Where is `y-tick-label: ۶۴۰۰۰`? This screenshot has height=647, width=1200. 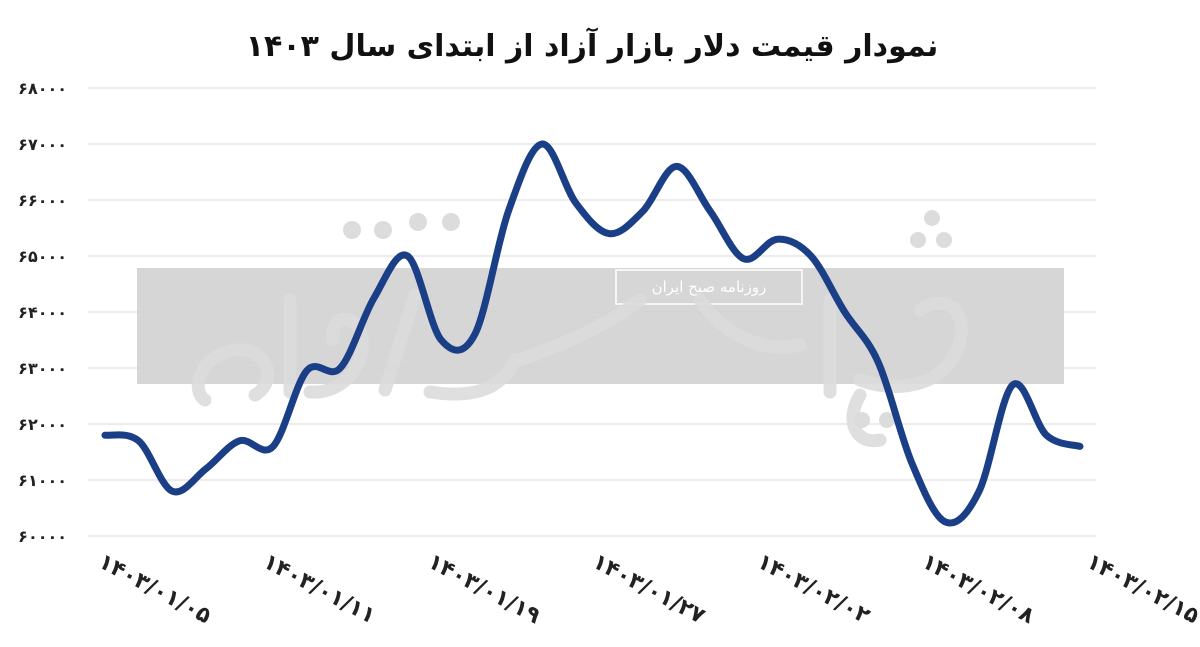 y-tick-label: ۶۴۰۰۰ is located at coordinates (42, 312).